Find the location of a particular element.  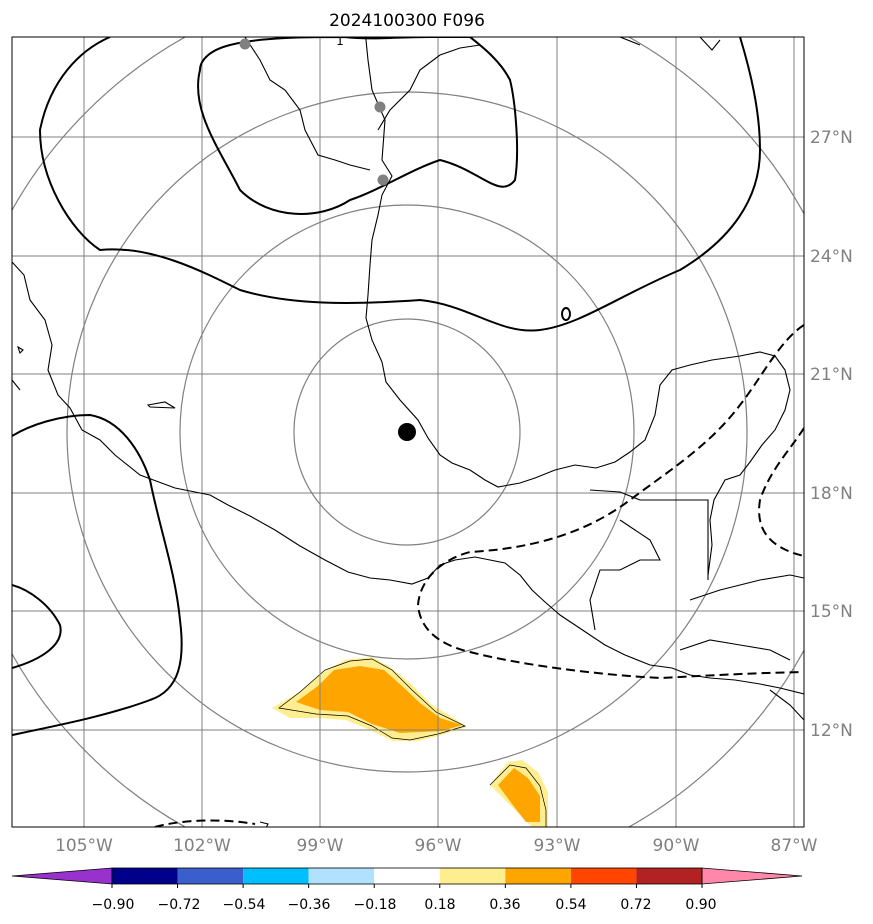

colorbar-tick-label: 0.54 is located at coordinates (570, 905).